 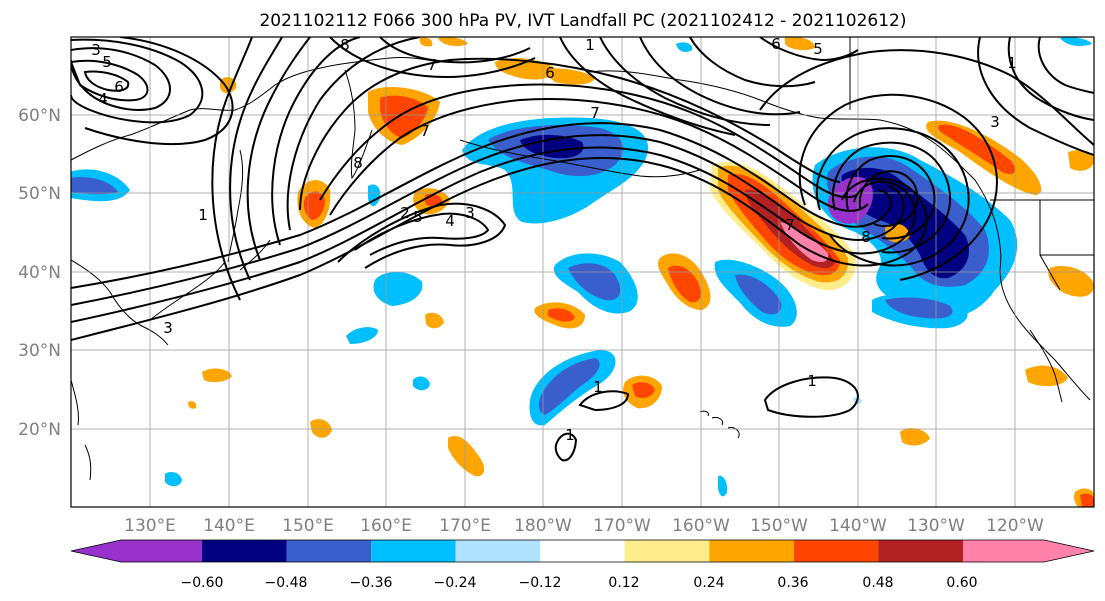 What do you see at coordinates (94, 186) in the screenshot?
I see `shade-neg-west-coast-inner` at bounding box center [94, 186].